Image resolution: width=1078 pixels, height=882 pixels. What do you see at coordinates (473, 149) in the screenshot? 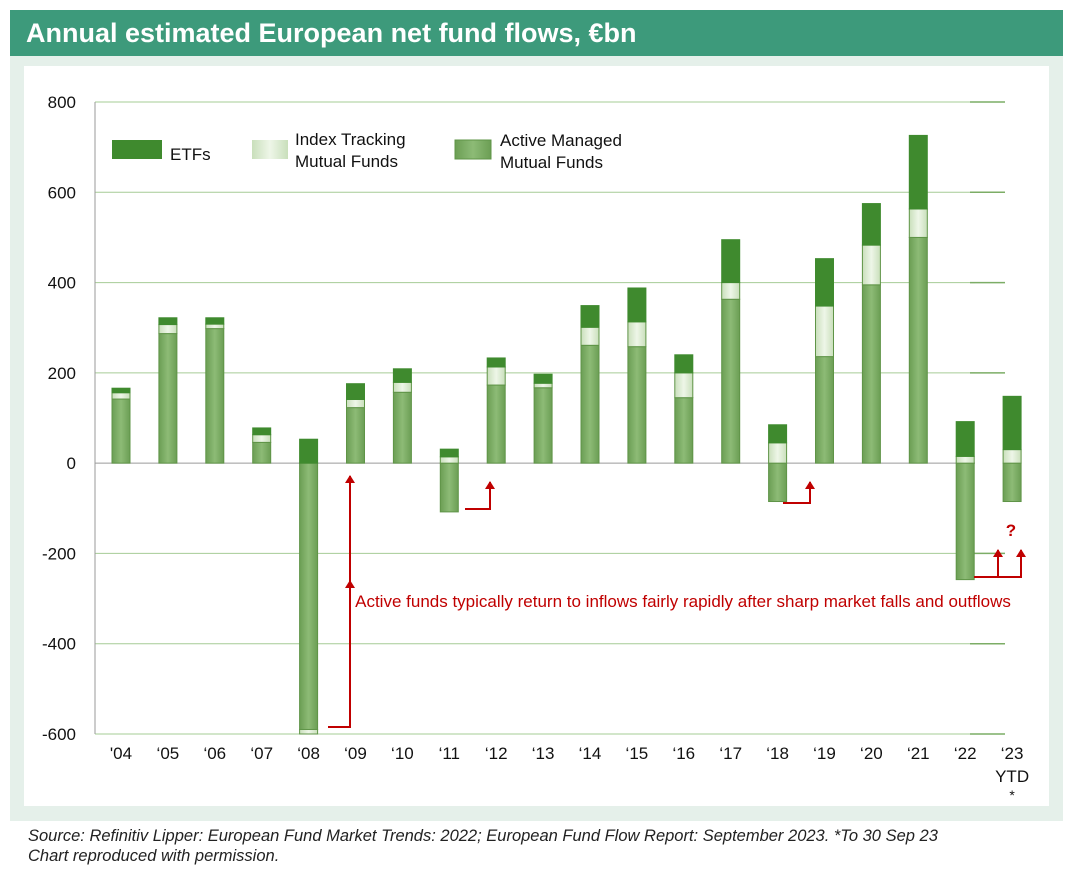
I see `legend-swatch-active` at bounding box center [473, 149].